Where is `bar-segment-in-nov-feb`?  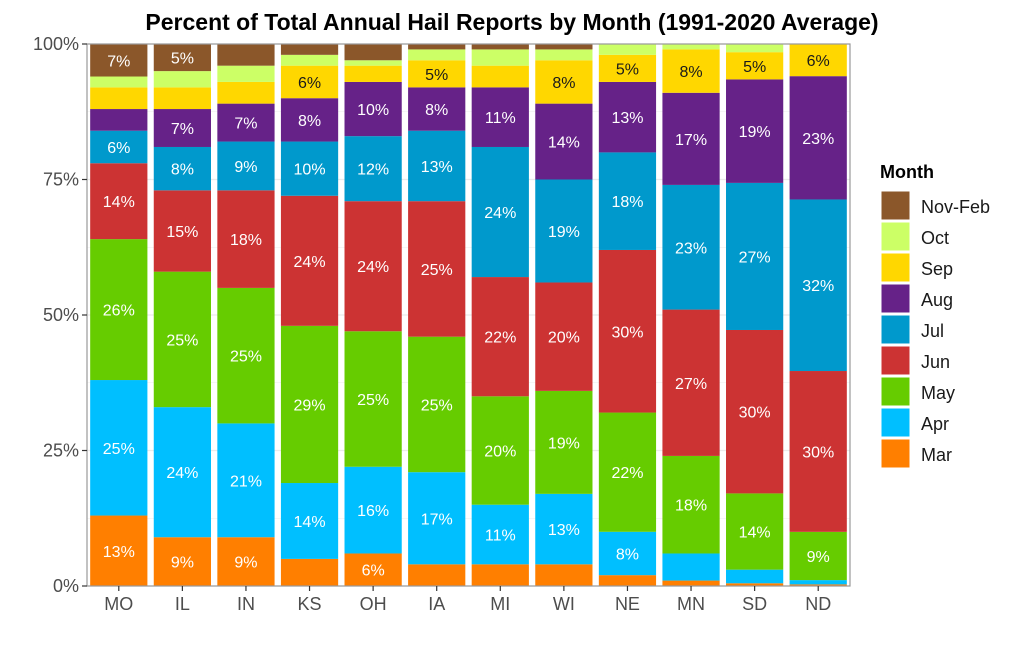
bar-segment-in-nov-feb is located at coordinates (246, 55).